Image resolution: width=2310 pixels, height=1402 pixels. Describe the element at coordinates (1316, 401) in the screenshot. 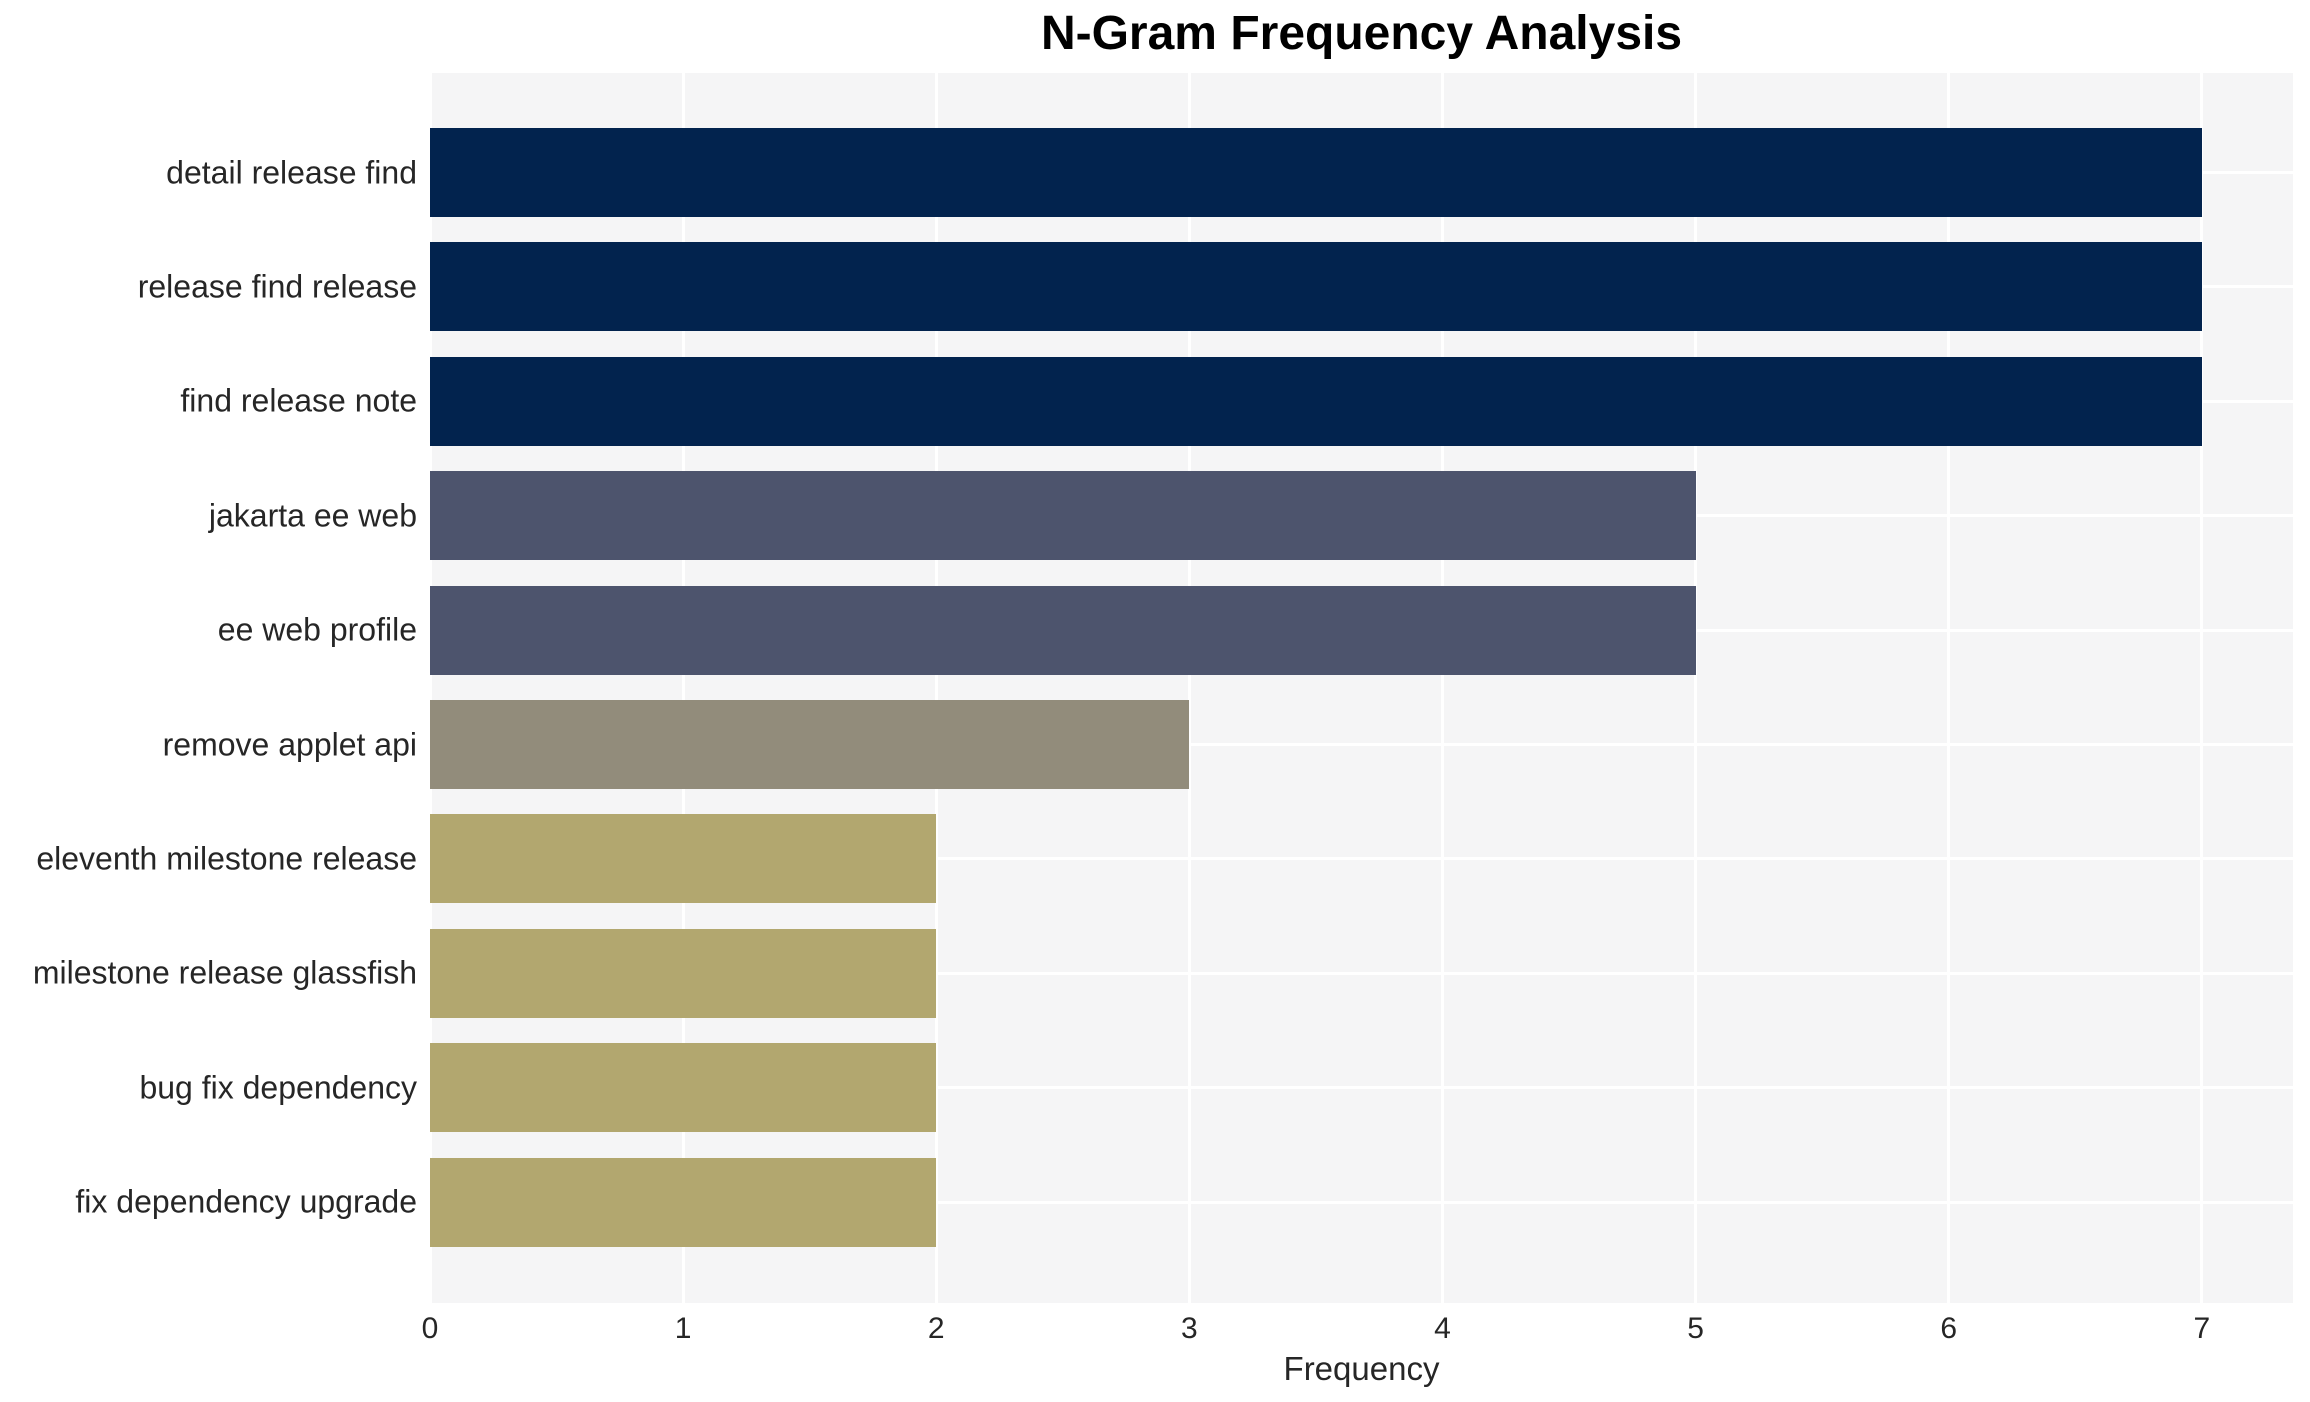

I see `bar-find-release-note` at that location.